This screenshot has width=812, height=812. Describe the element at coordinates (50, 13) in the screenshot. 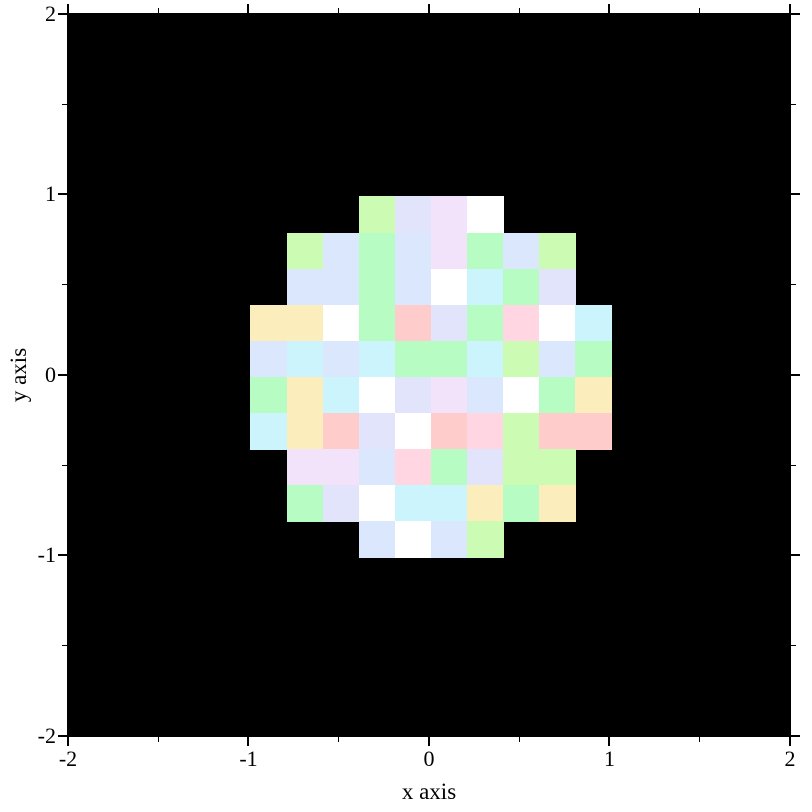

I see `y-tick-label: 2` at that location.